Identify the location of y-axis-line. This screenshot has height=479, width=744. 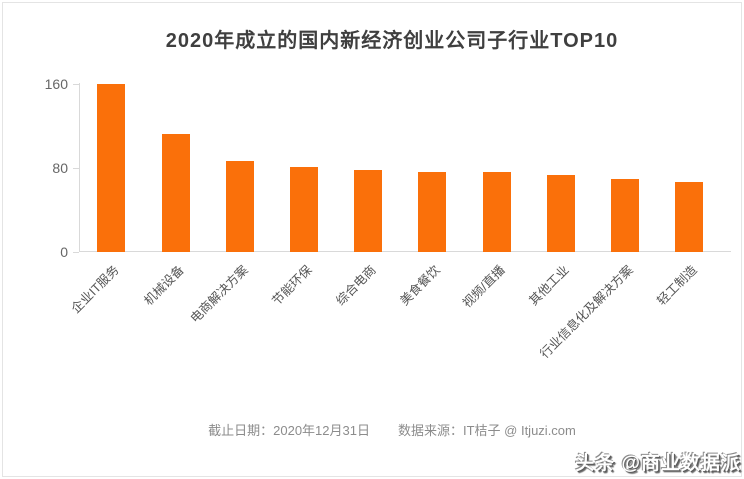
(79, 167).